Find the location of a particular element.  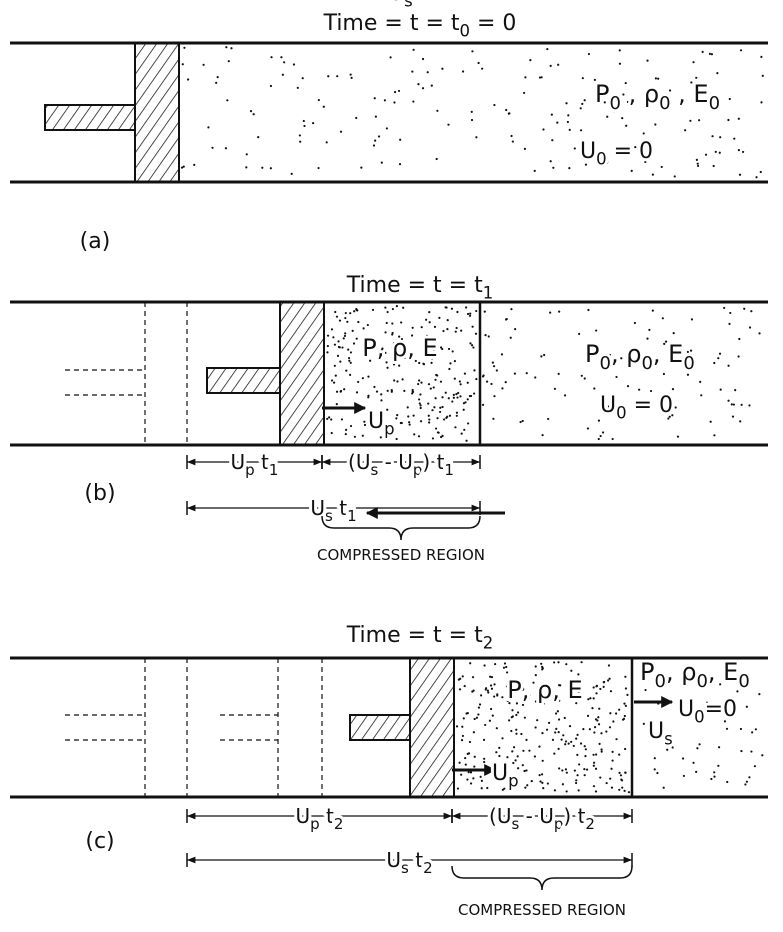

label-part: (U is located at coordinates (359, 462).